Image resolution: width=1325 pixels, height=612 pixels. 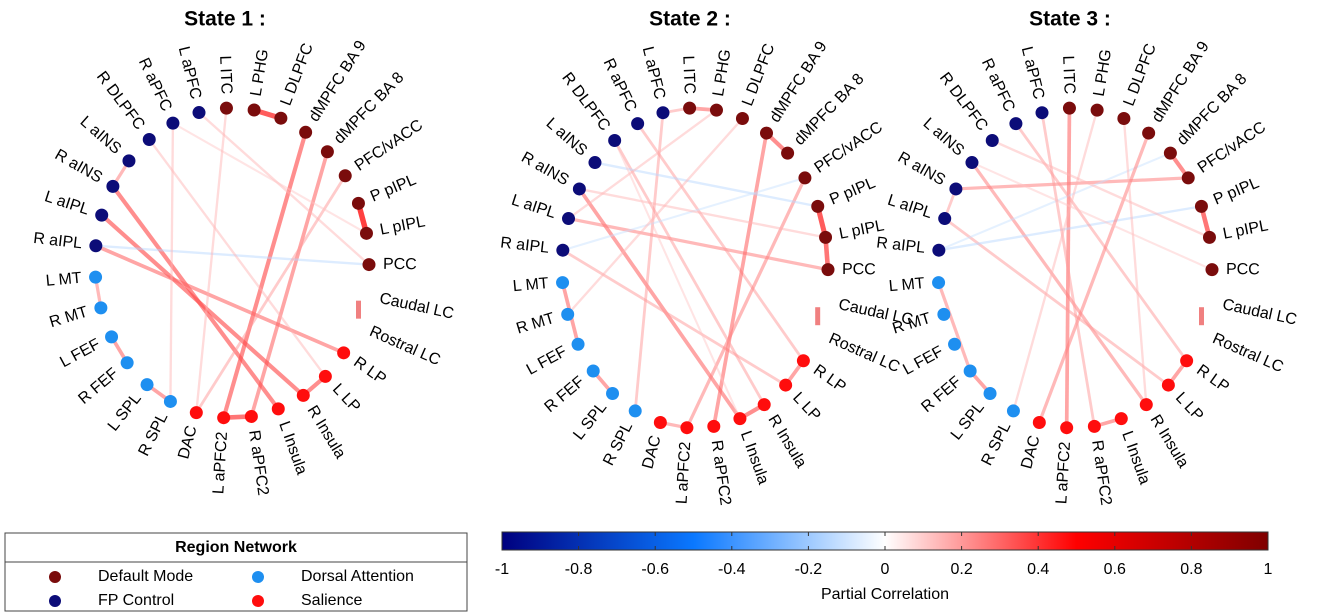 What do you see at coordinates (78, 166) in the screenshot?
I see `node-label: R aINS` at bounding box center [78, 166].